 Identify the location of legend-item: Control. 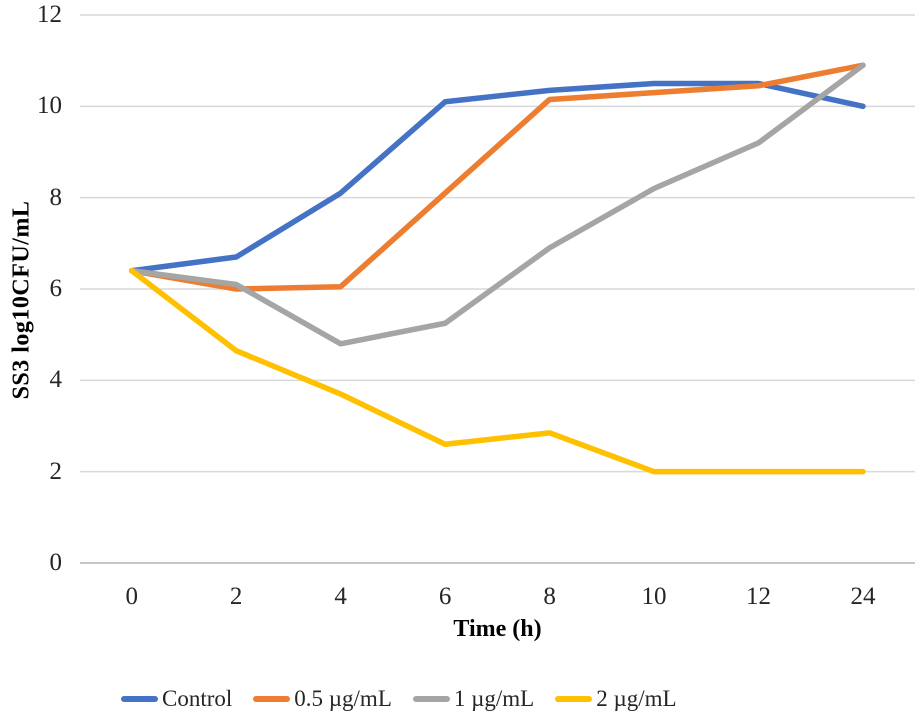
(176, 699).